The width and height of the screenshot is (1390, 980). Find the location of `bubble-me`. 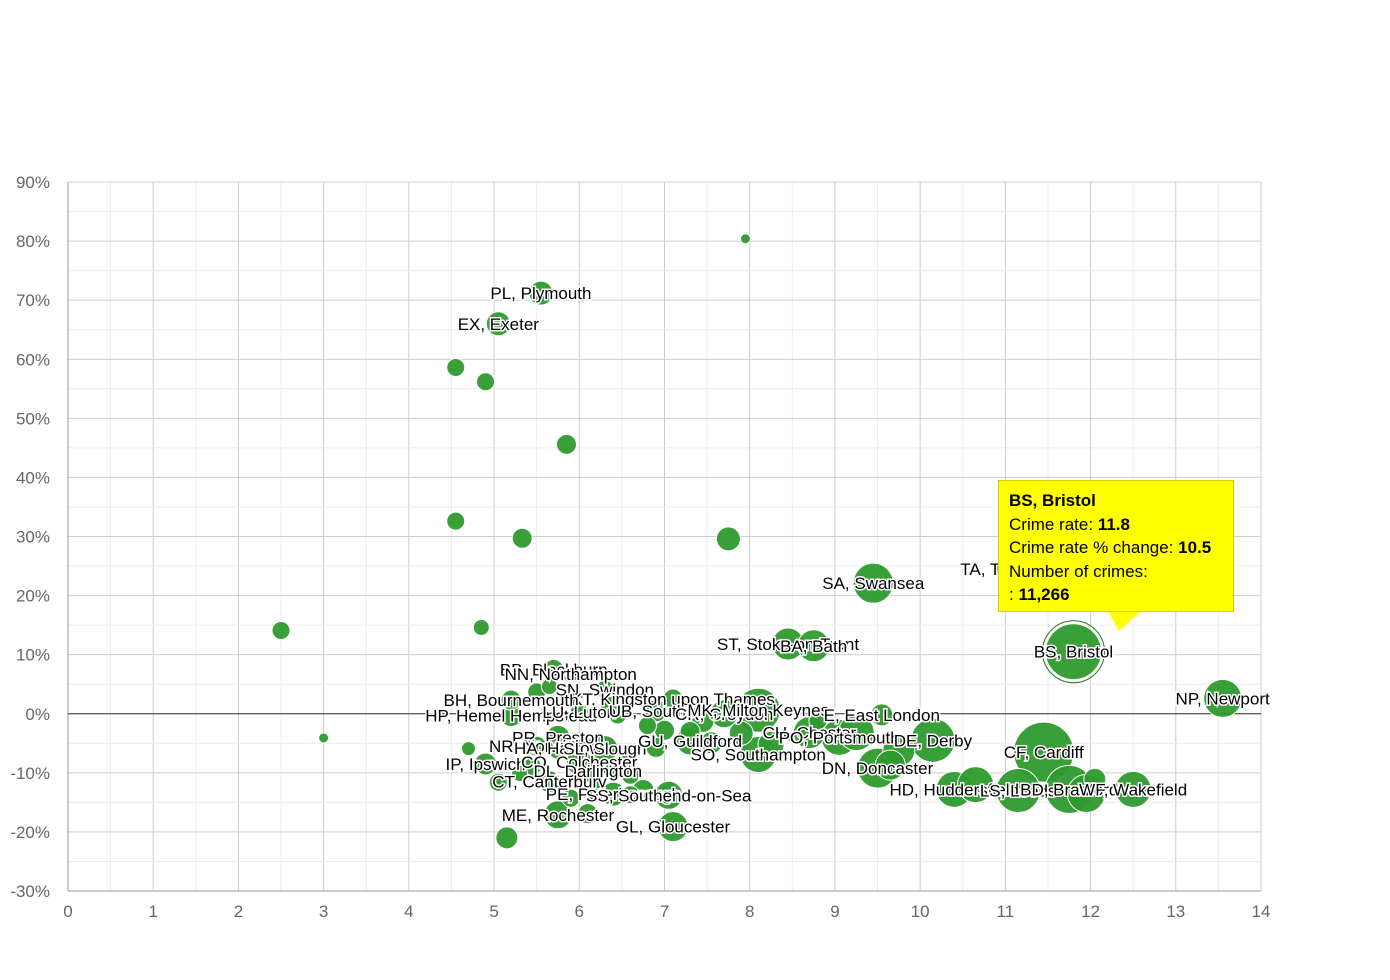

bubble-me is located at coordinates (558, 815).